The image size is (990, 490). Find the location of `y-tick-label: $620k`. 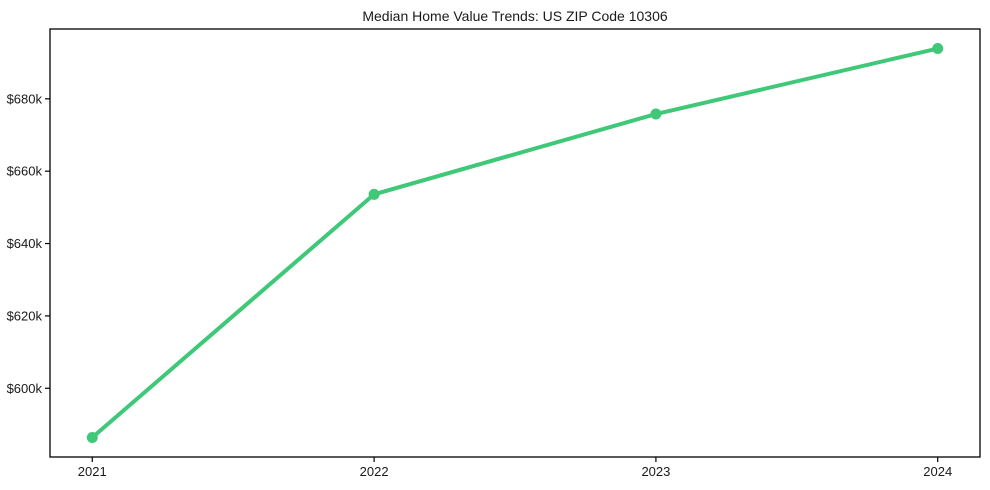

y-tick-label: $620k is located at coordinates (25, 315).